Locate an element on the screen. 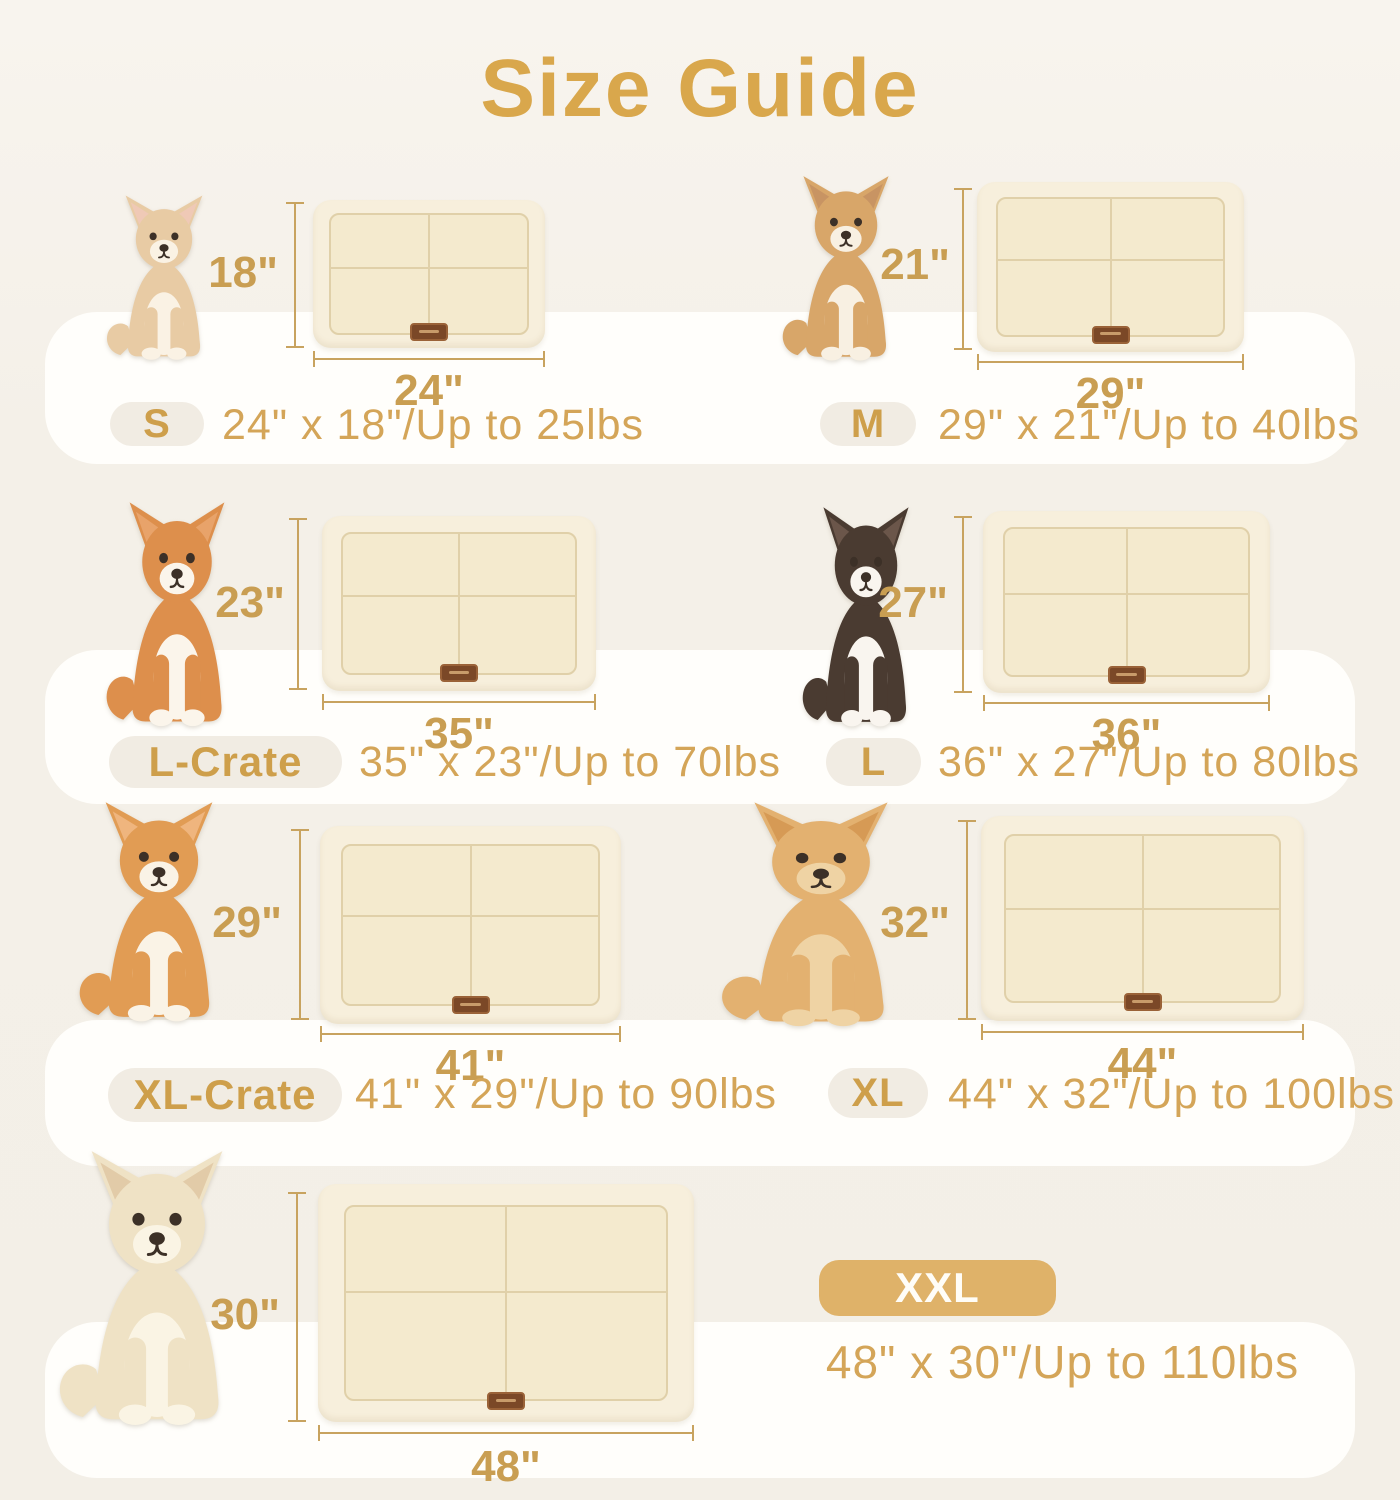 Image resolution: width=1400 pixels, height=1500 pixels. mat-width-label: 35" is located at coordinates (459, 733).